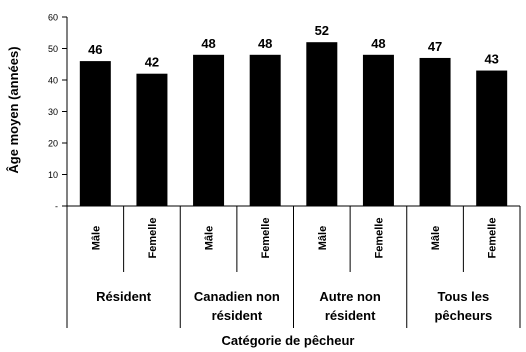 Image resolution: width=526 pixels, height=352 pixels. Describe the element at coordinates (95, 49) in the screenshot. I see `data-label: 46` at that location.